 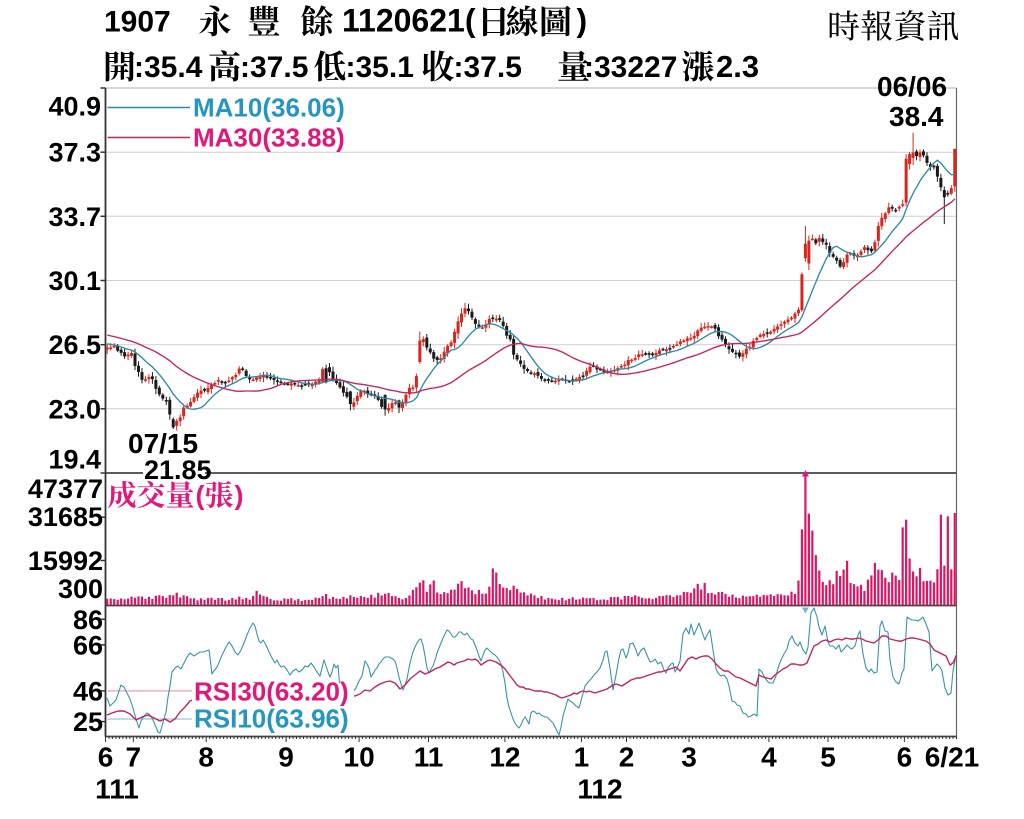 What do you see at coordinates (137, 22) in the screenshot?
I see `svg-text: 1907` at bounding box center [137, 22].